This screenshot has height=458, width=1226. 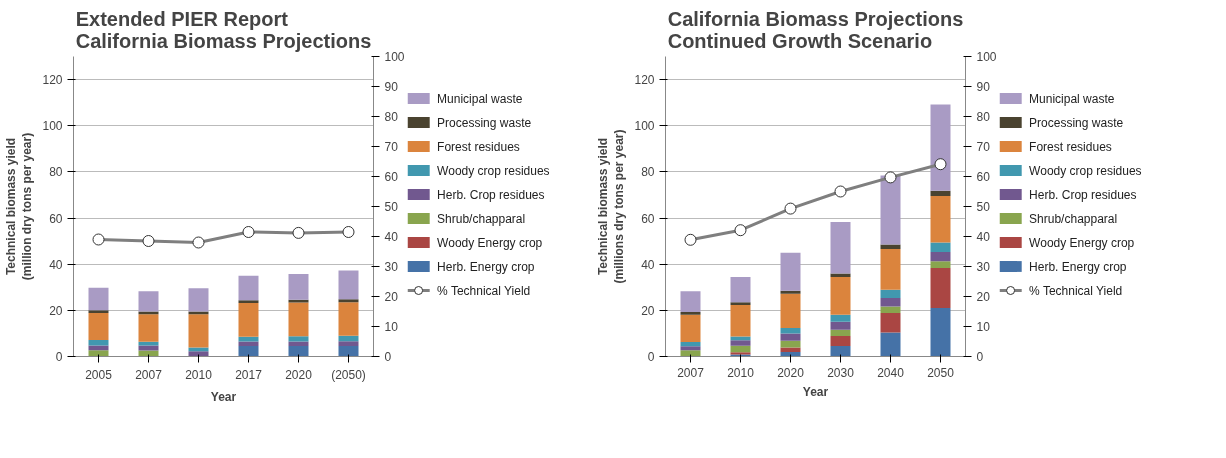 I want to click on y-tick-label: 40, so click(x=648, y=264).